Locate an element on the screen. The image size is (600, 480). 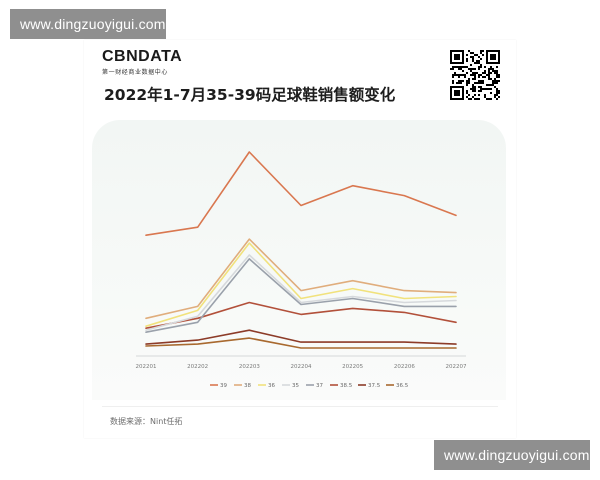
logo-text: CBNDATA is located at coordinates (142, 56).